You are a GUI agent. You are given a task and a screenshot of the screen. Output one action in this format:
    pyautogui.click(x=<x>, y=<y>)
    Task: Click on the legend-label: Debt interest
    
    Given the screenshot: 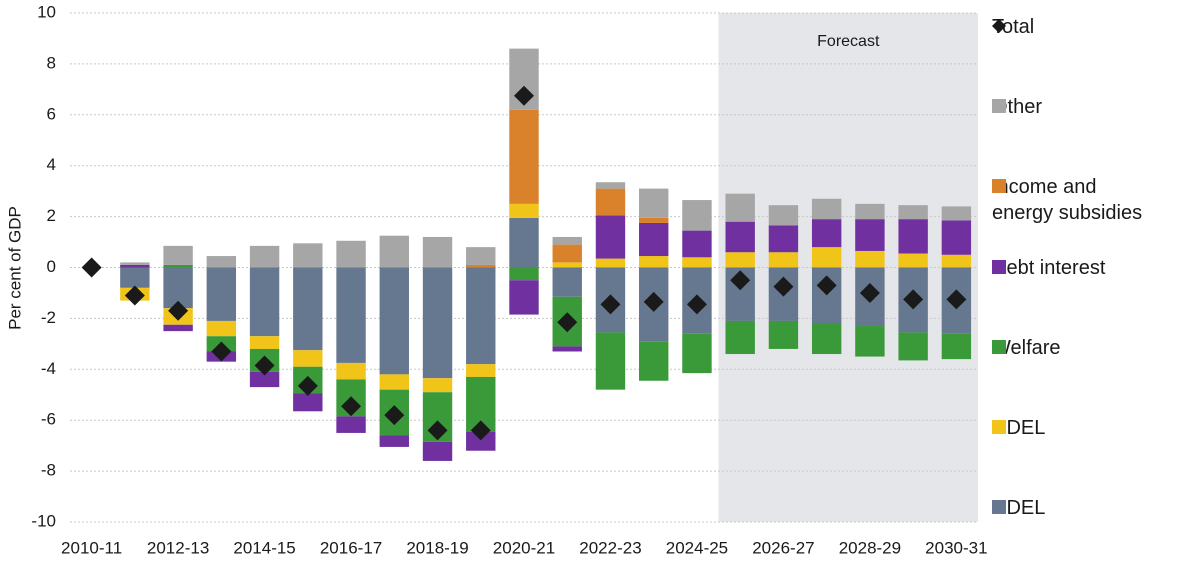 What is the action you would take?
    pyautogui.click(x=1049, y=268)
    